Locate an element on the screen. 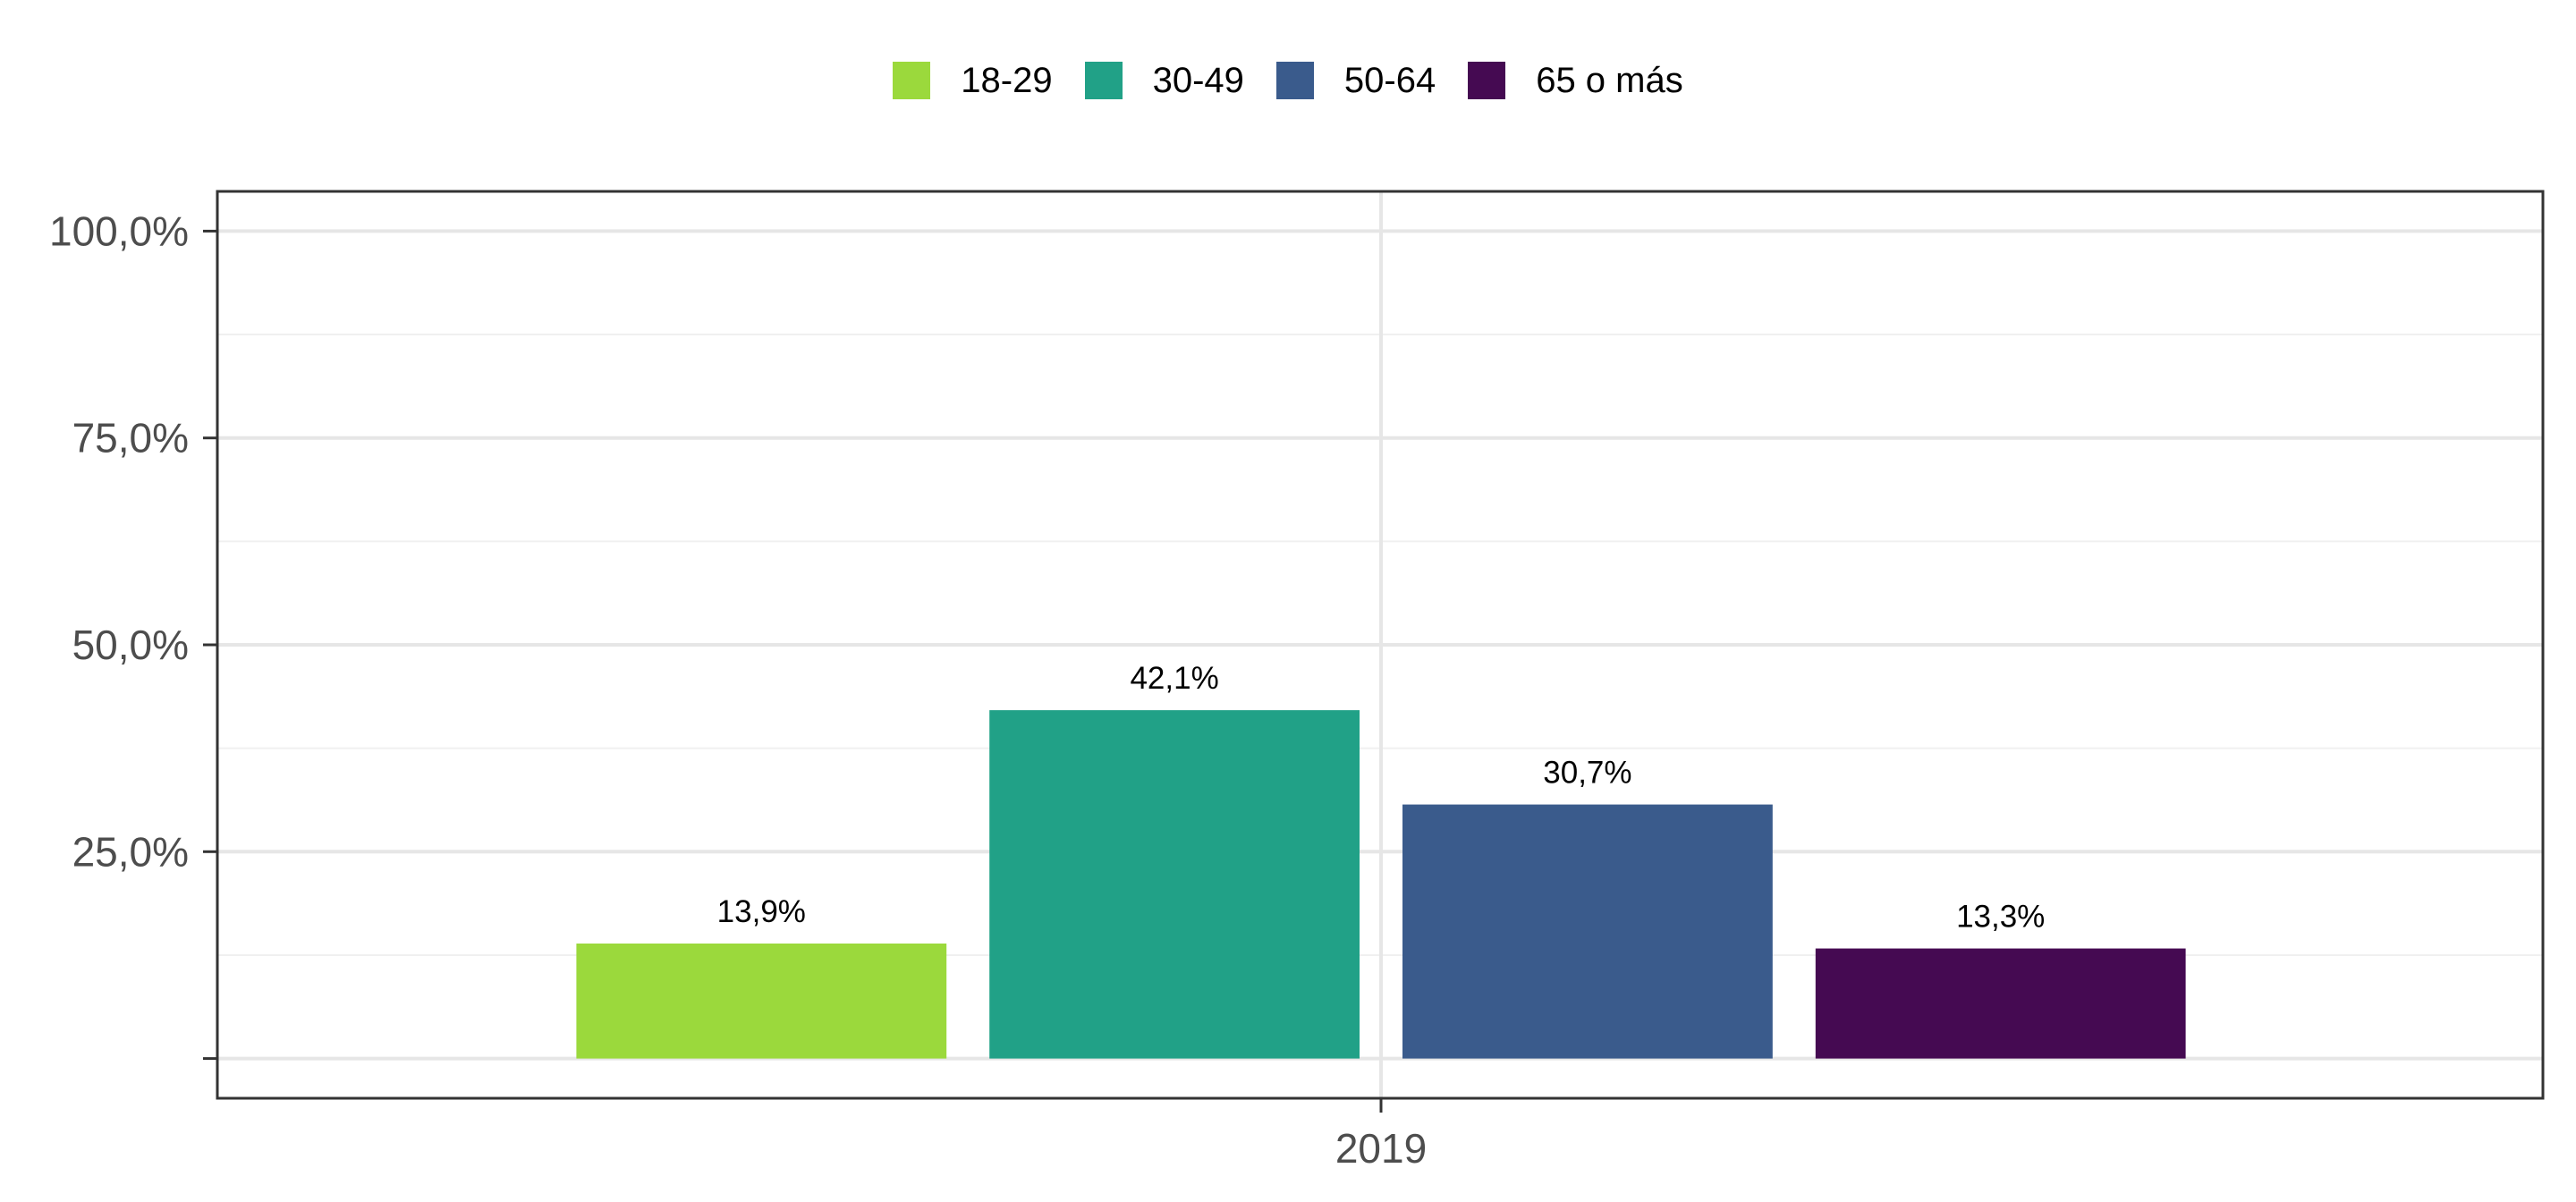 The width and height of the screenshot is (2576, 1202). legend-item-65-o-mas: 65 o más is located at coordinates (1575, 81).